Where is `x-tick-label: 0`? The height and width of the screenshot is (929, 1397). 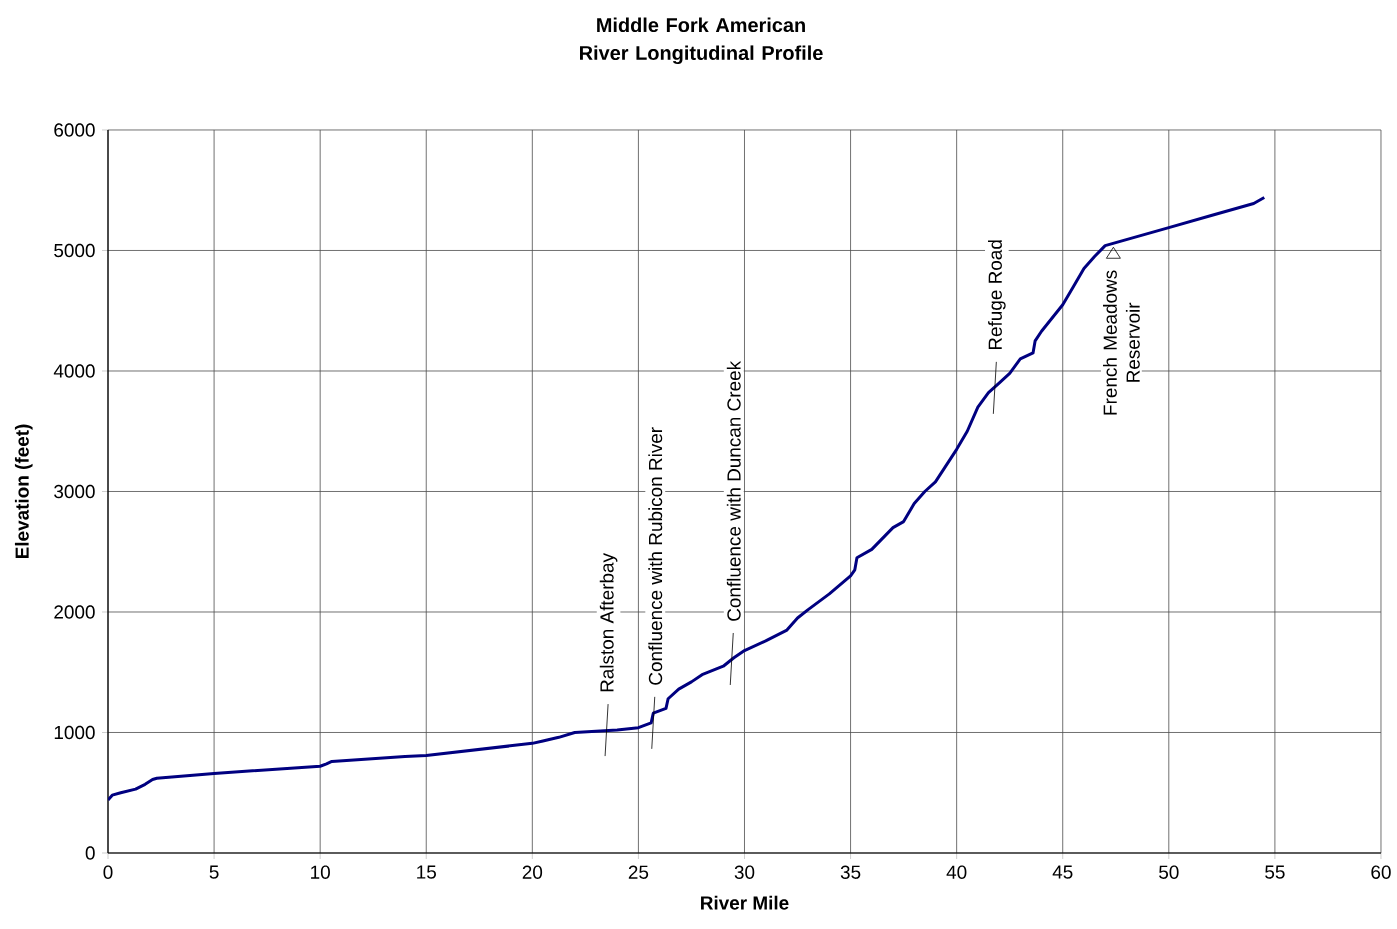
x-tick-label: 0 is located at coordinates (108, 872).